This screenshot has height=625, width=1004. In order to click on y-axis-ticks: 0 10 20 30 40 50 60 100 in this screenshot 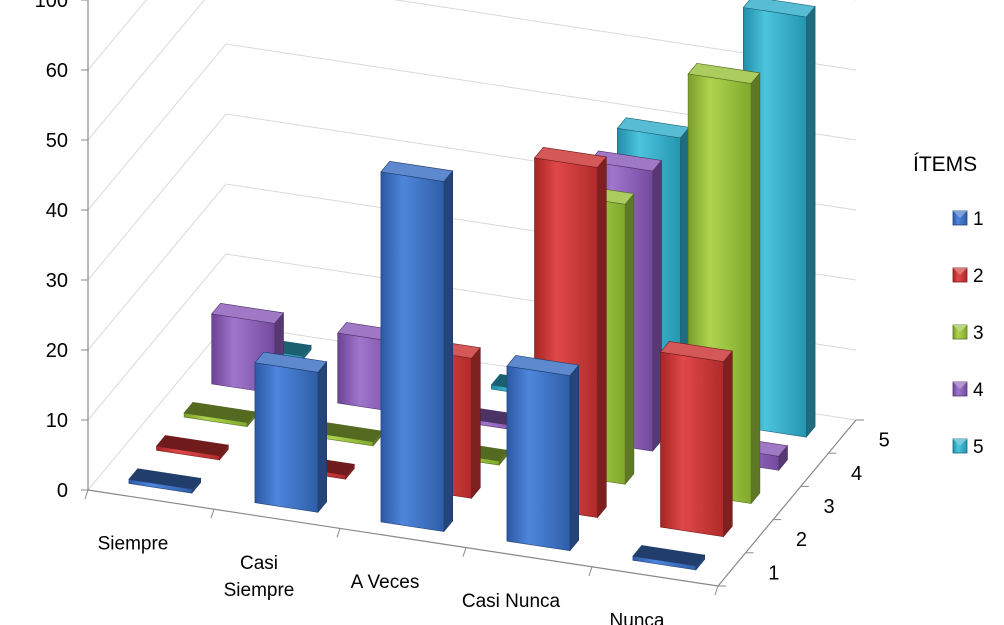, I will do `click(61, 251)`.